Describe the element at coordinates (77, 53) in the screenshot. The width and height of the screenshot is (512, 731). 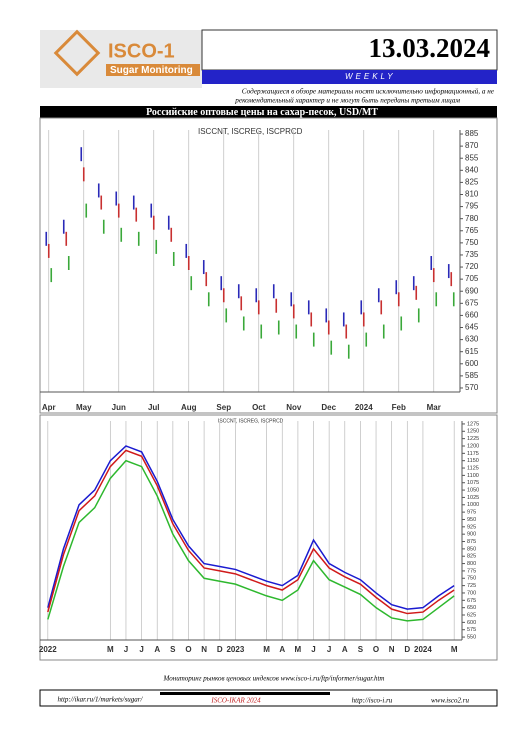
I see `logo-icon` at that location.